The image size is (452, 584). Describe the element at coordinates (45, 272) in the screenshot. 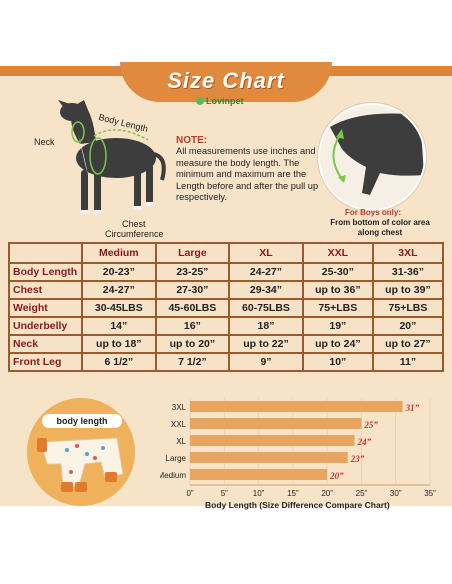

I see `row-label: Body Length` at that location.